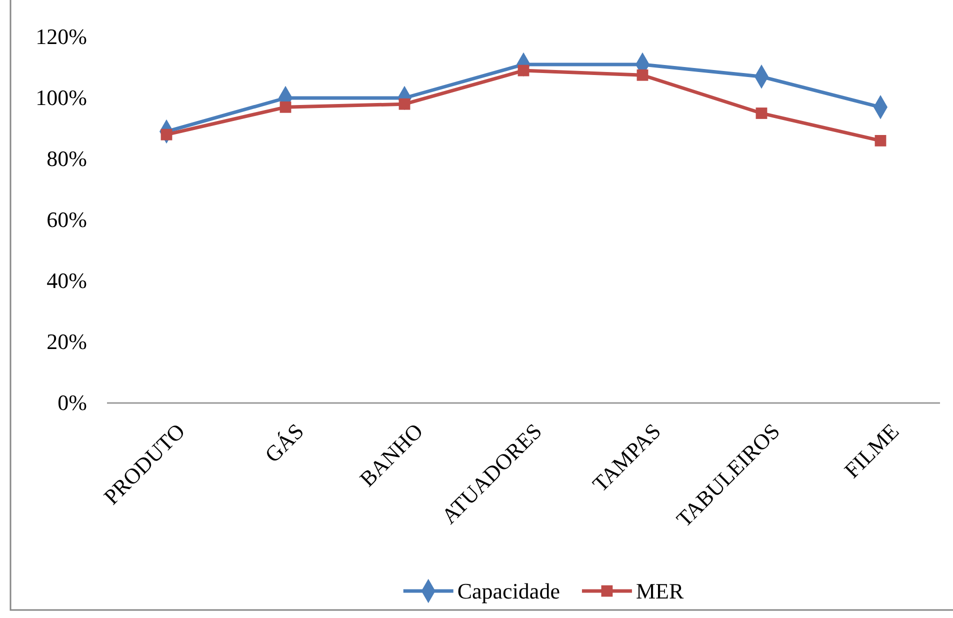 This screenshot has height=618, width=953. I want to click on y-tick-label: 0%, so click(72, 403).